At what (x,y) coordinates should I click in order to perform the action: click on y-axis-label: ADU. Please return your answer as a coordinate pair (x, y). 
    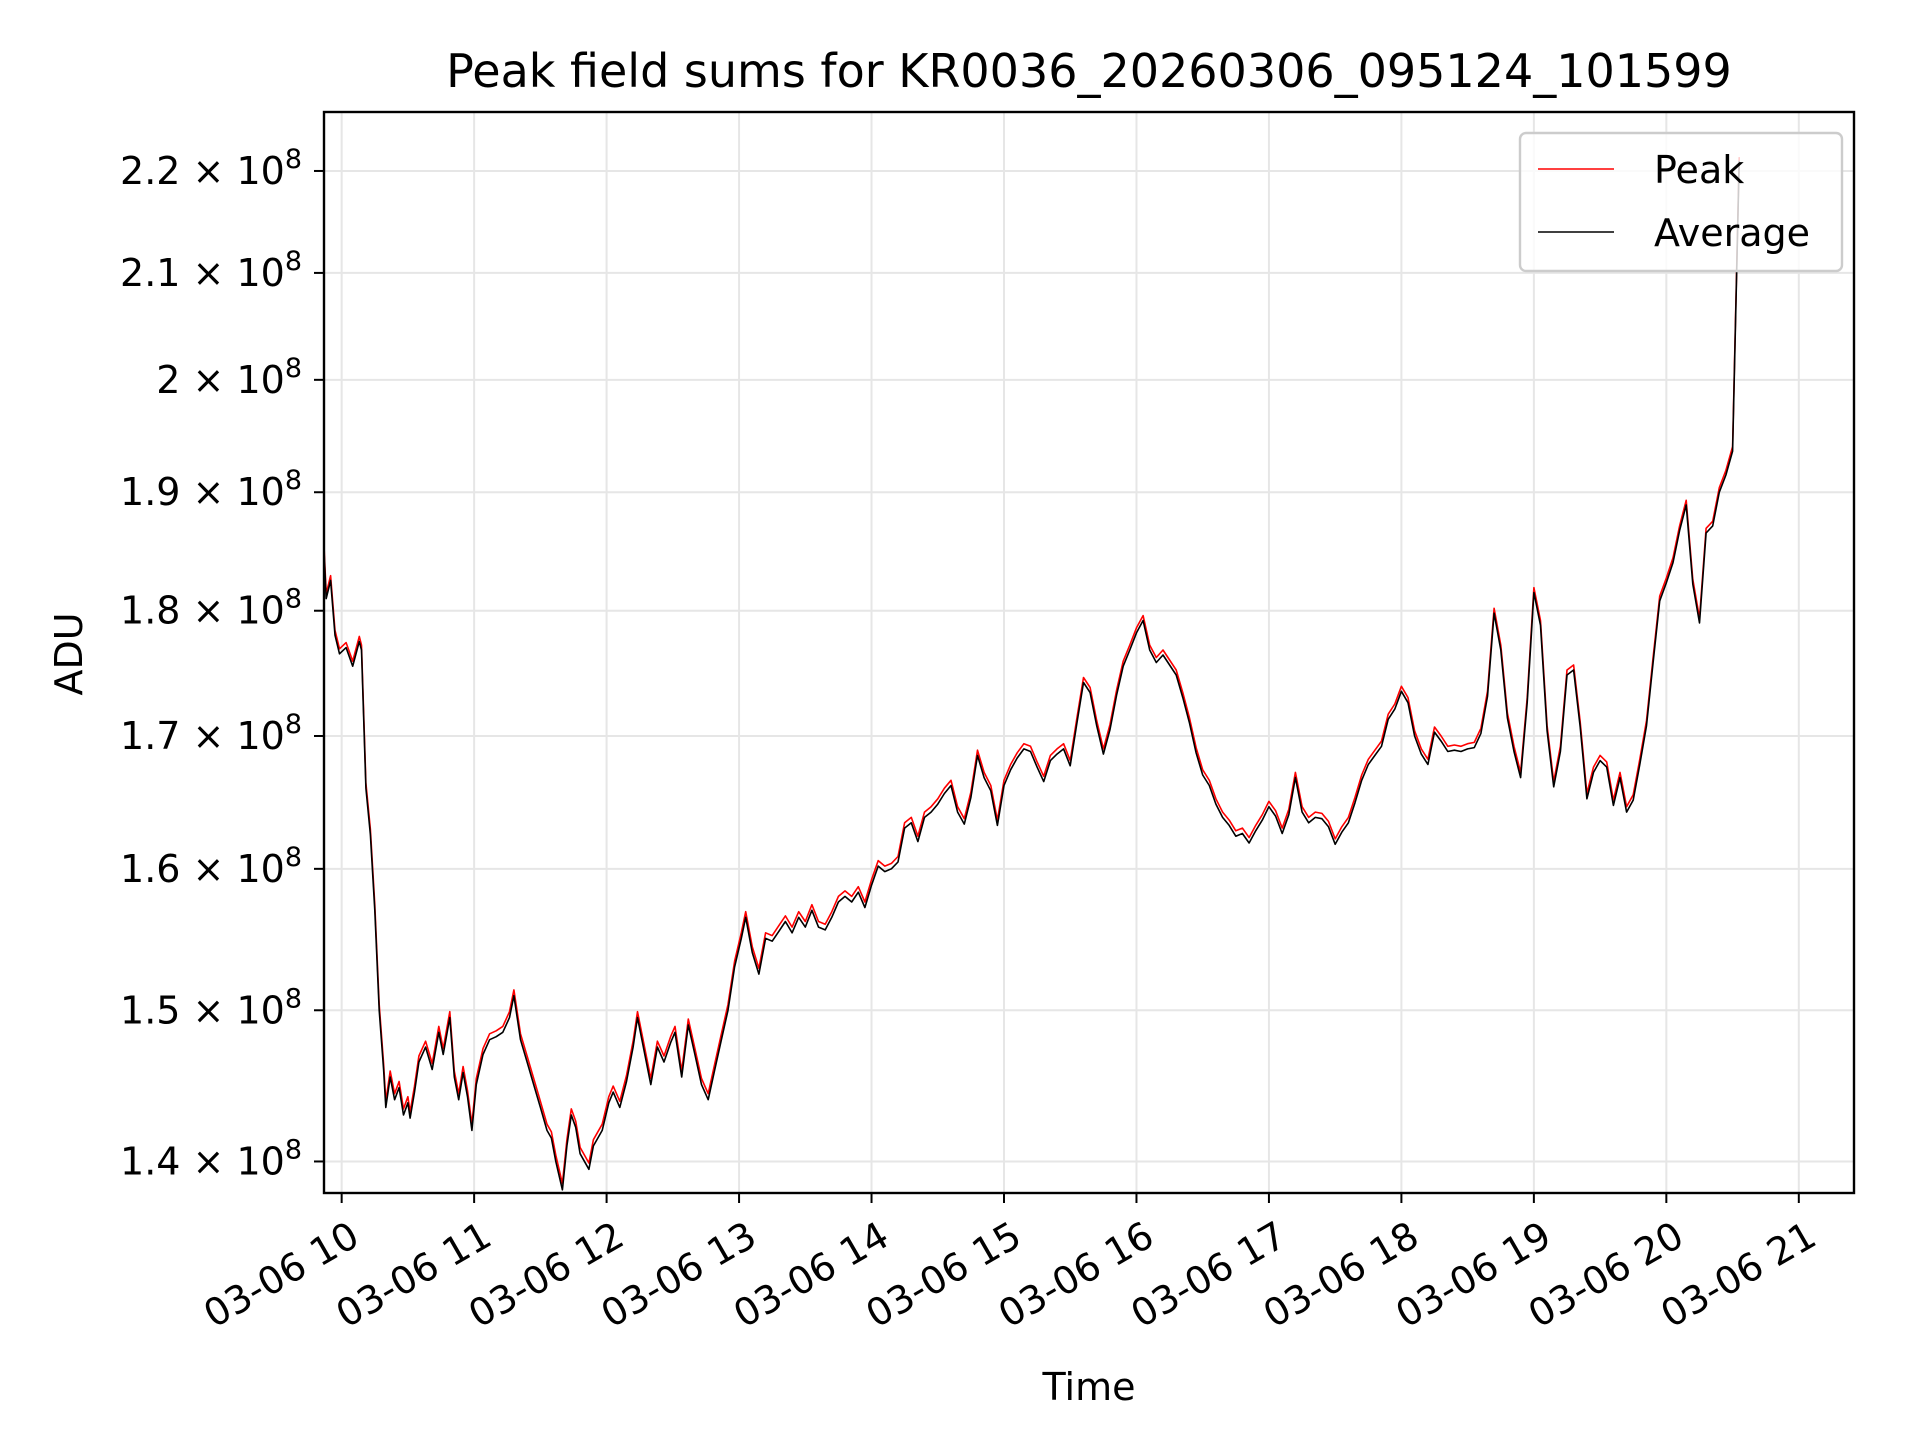
    Looking at the image, I should click on (69, 653).